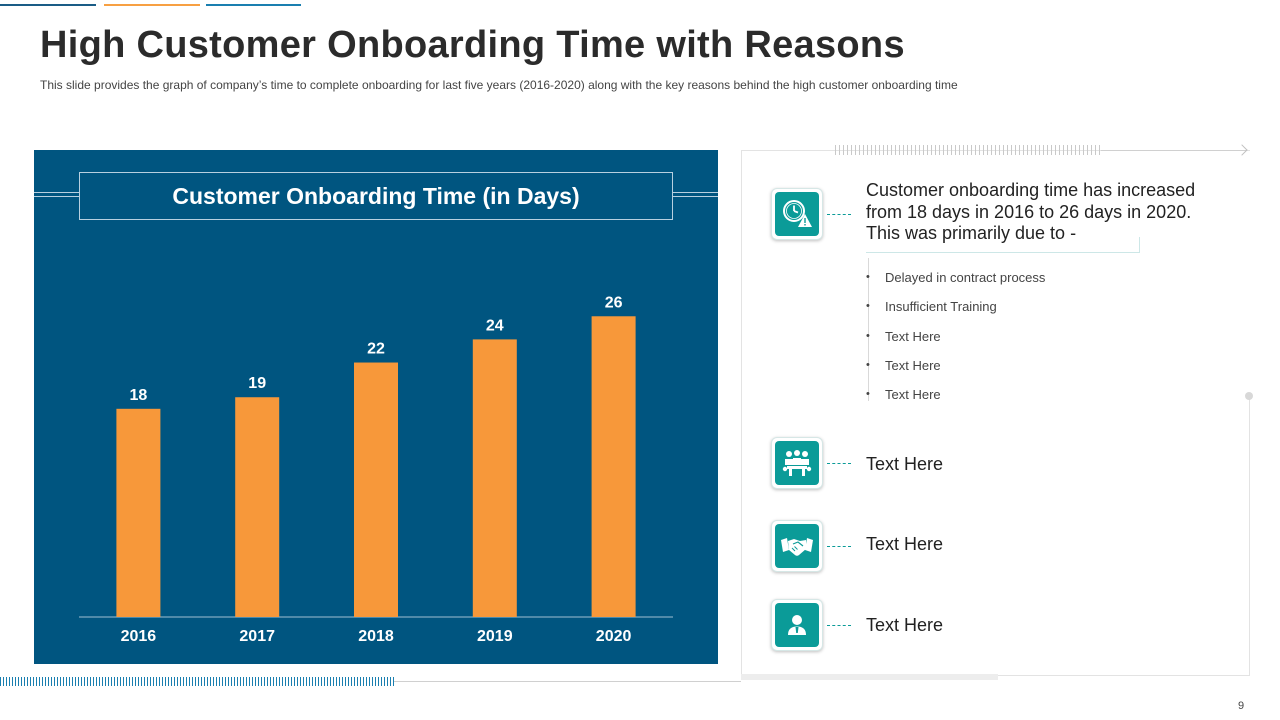  I want to click on chart-title: Customer Onboarding Time (in Days), so click(376, 195).